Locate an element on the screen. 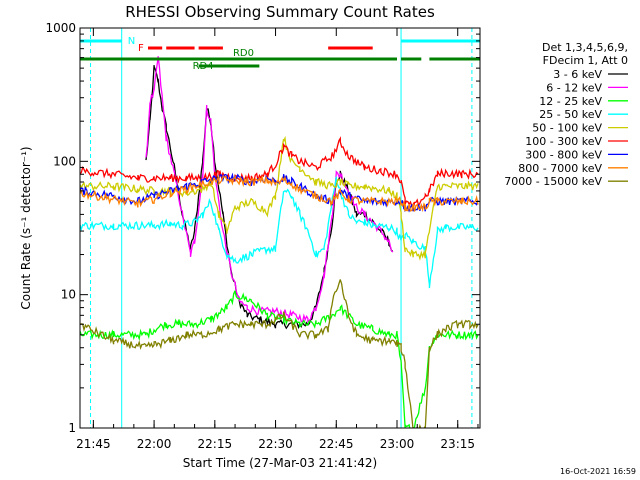 The height and width of the screenshot is (480, 640). status-bar-label-n: N is located at coordinates (131, 41).